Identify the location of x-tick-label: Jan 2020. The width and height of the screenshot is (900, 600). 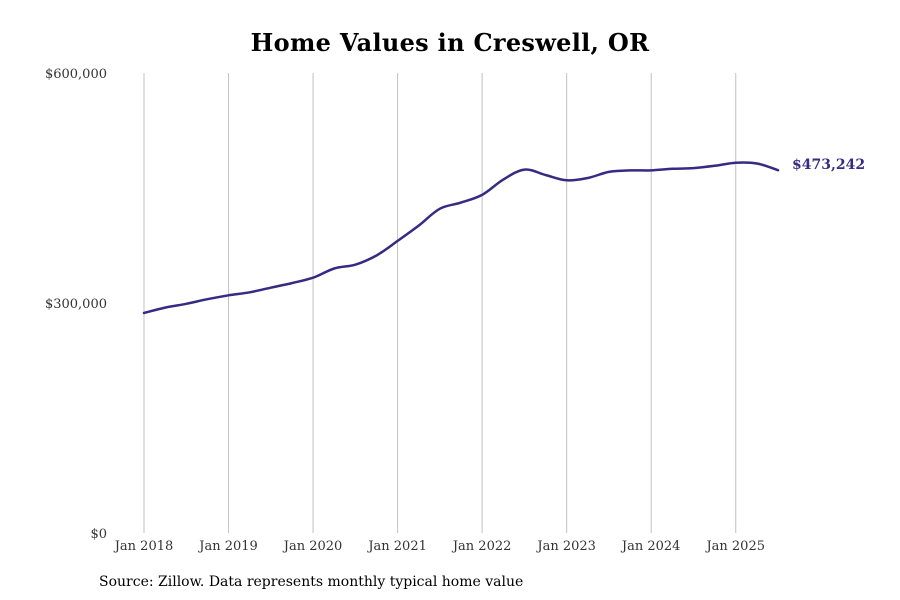
(312, 546).